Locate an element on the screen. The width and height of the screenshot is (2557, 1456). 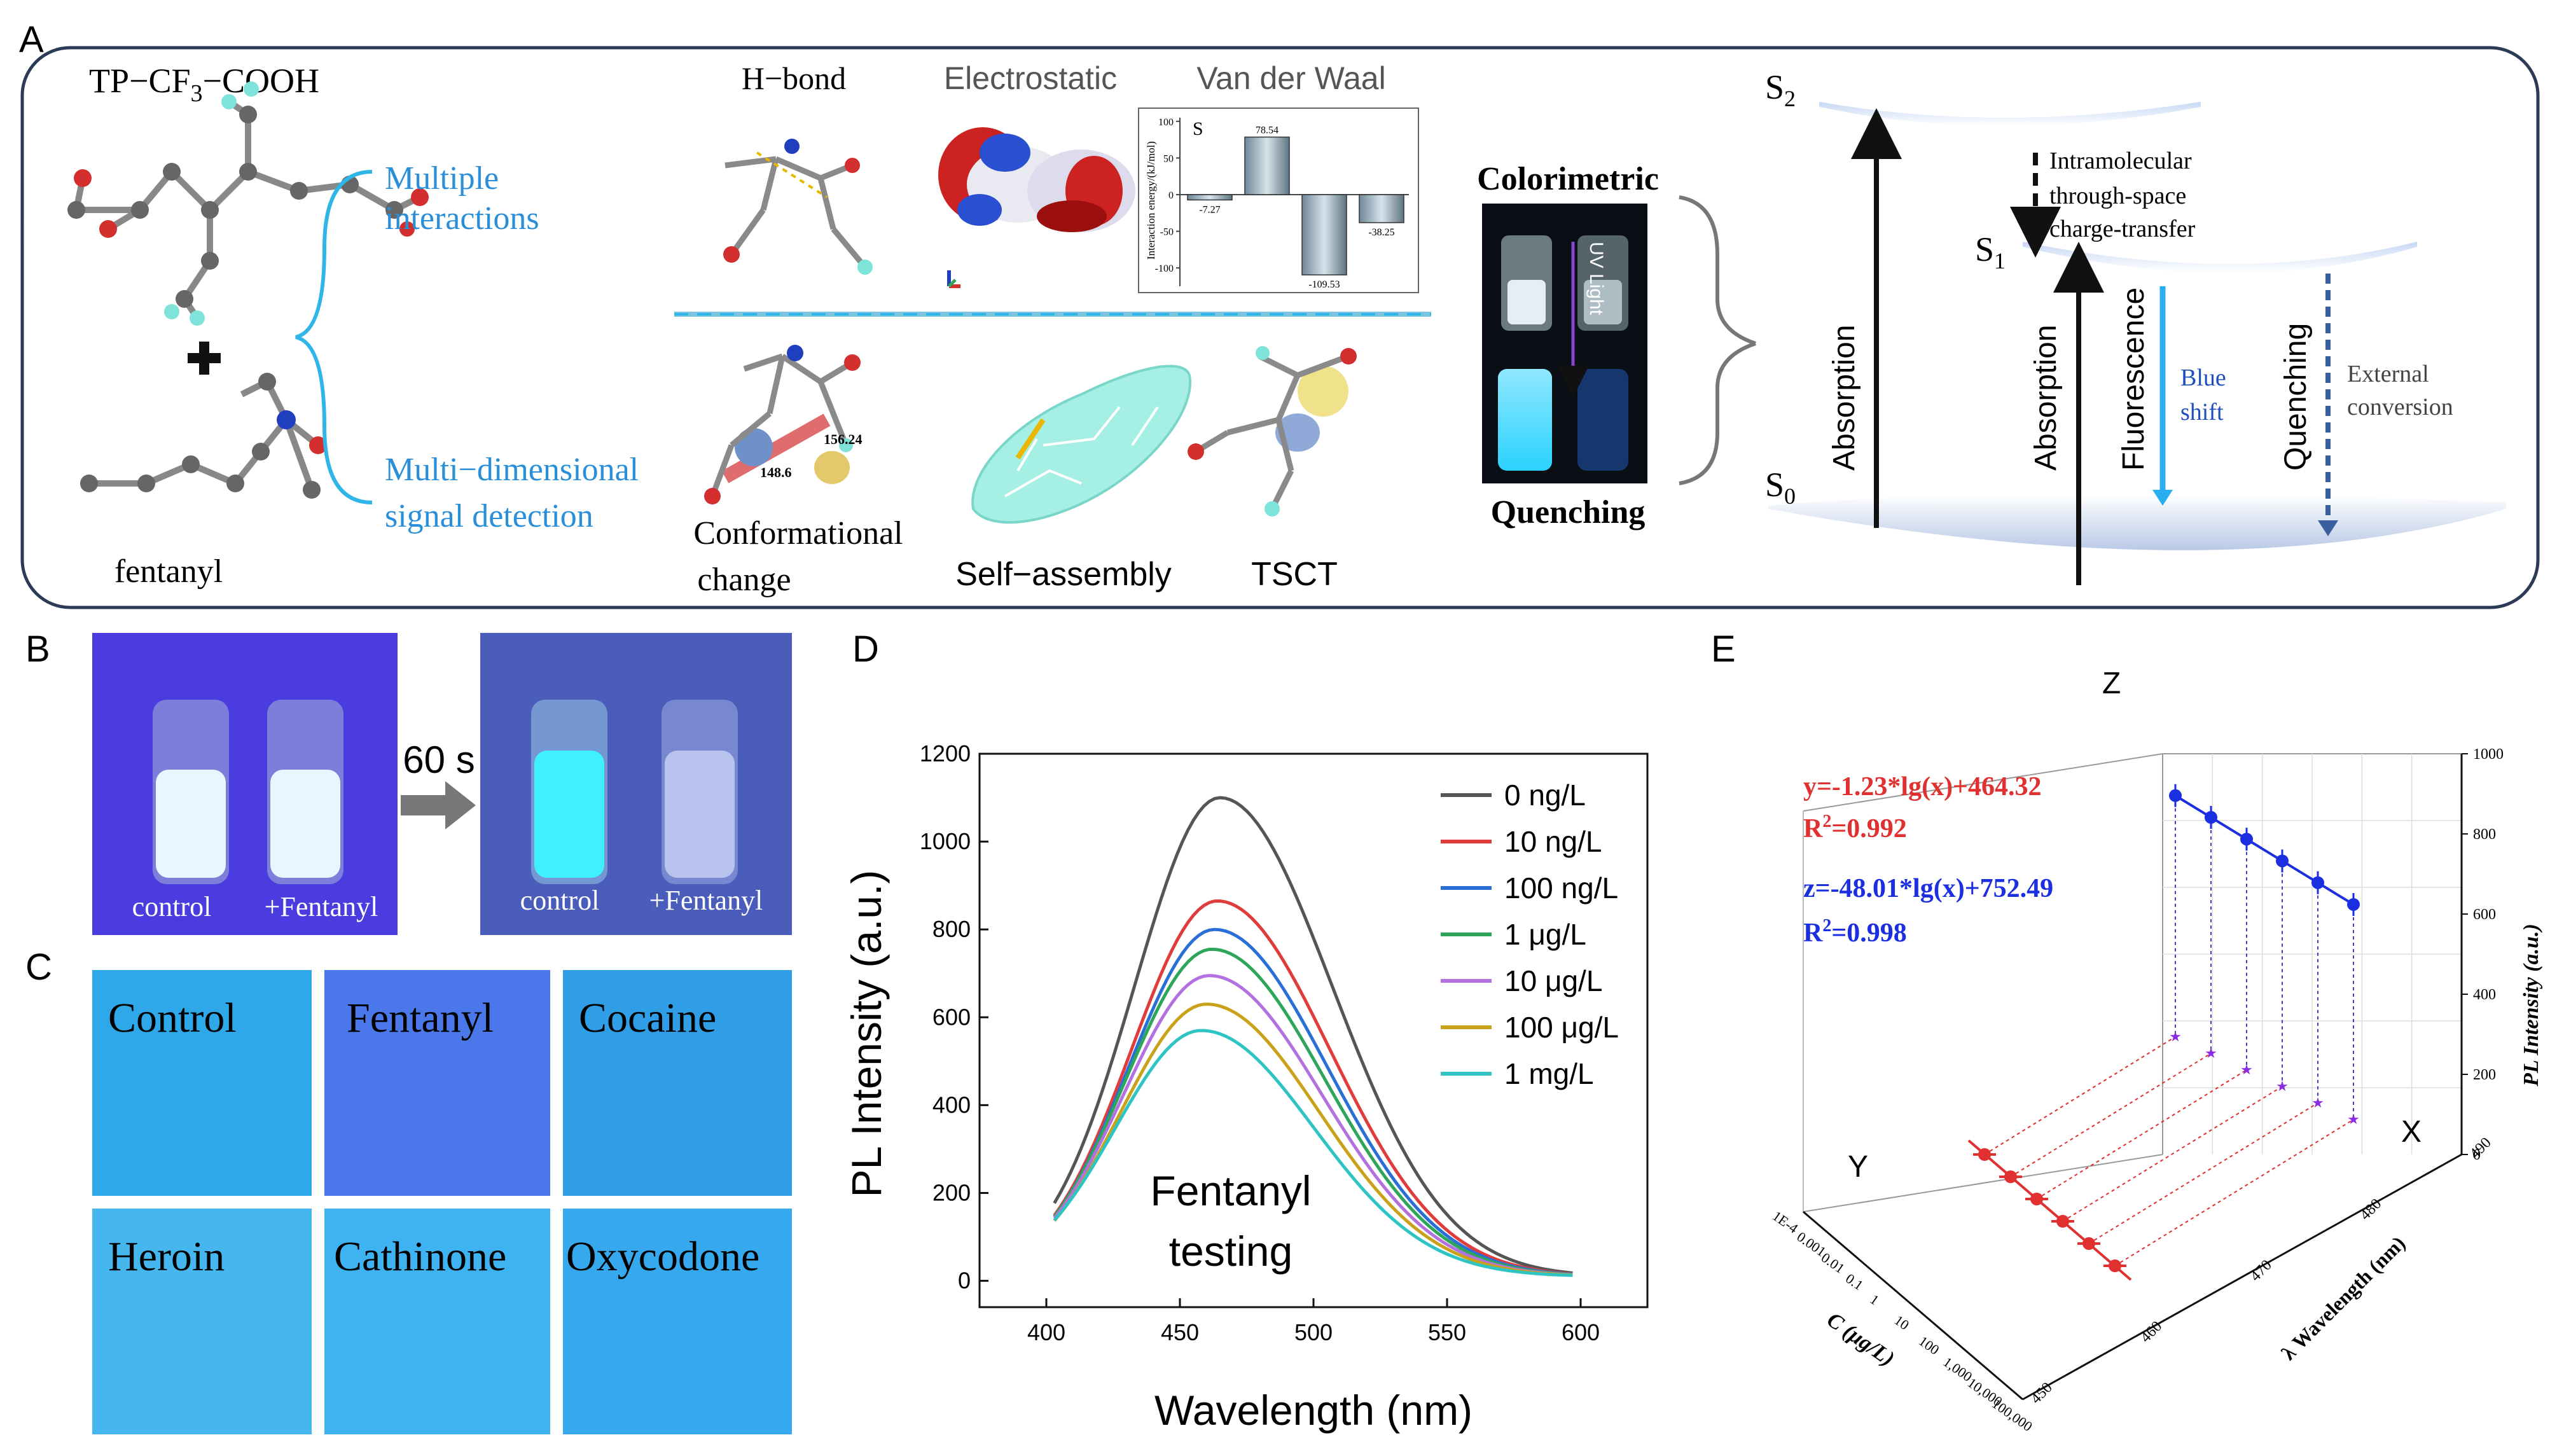
eq2-r2: R2=0.998 is located at coordinates (1855, 932).